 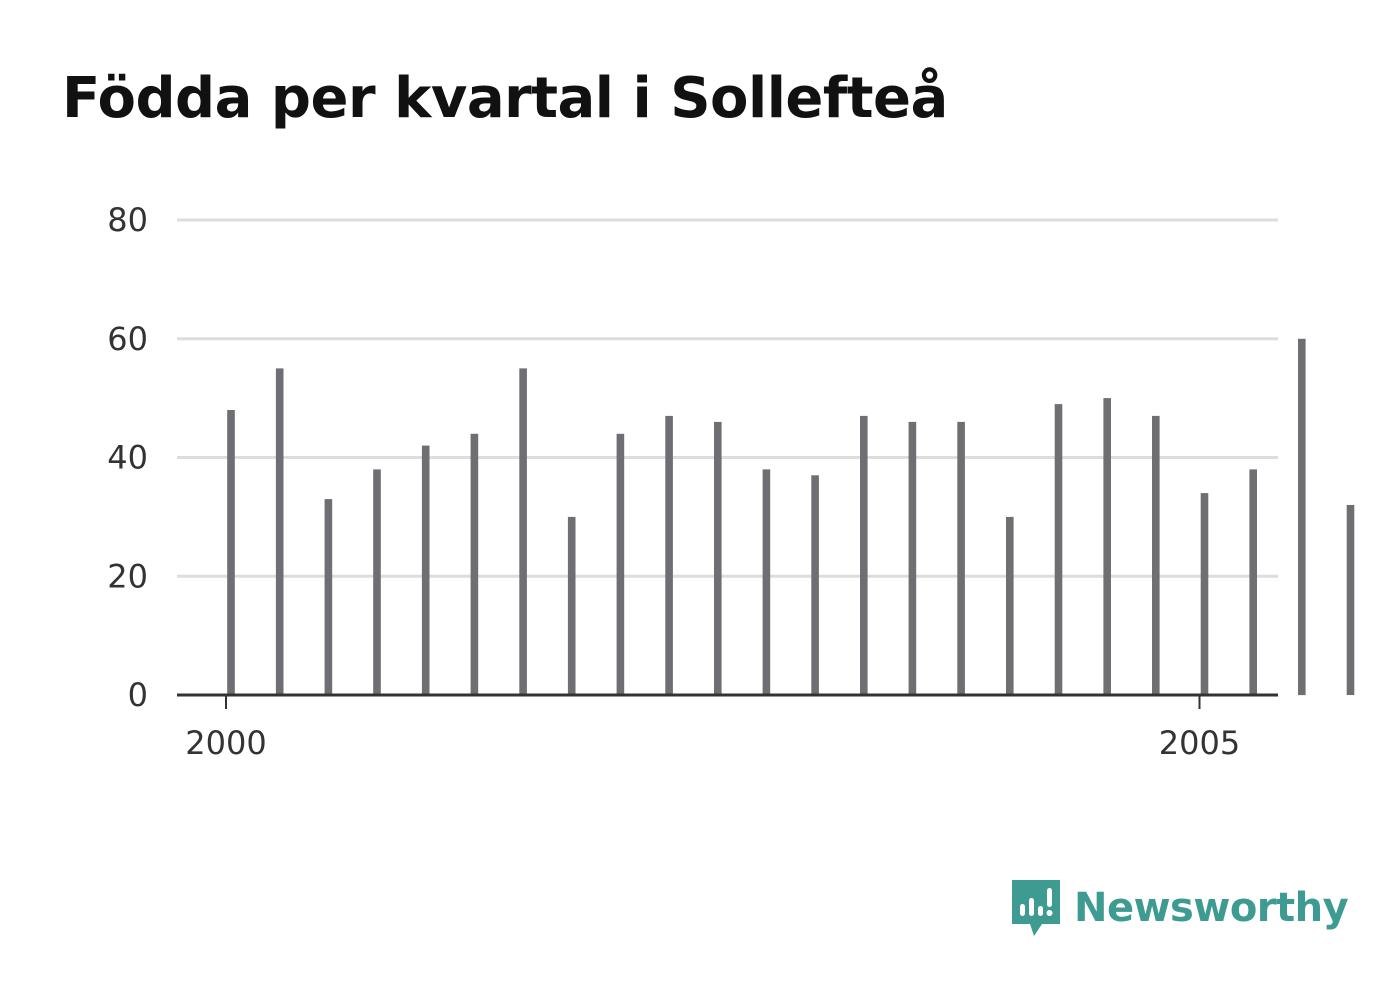 I want to click on brand-name: Newsworthy, so click(x=1211, y=908).